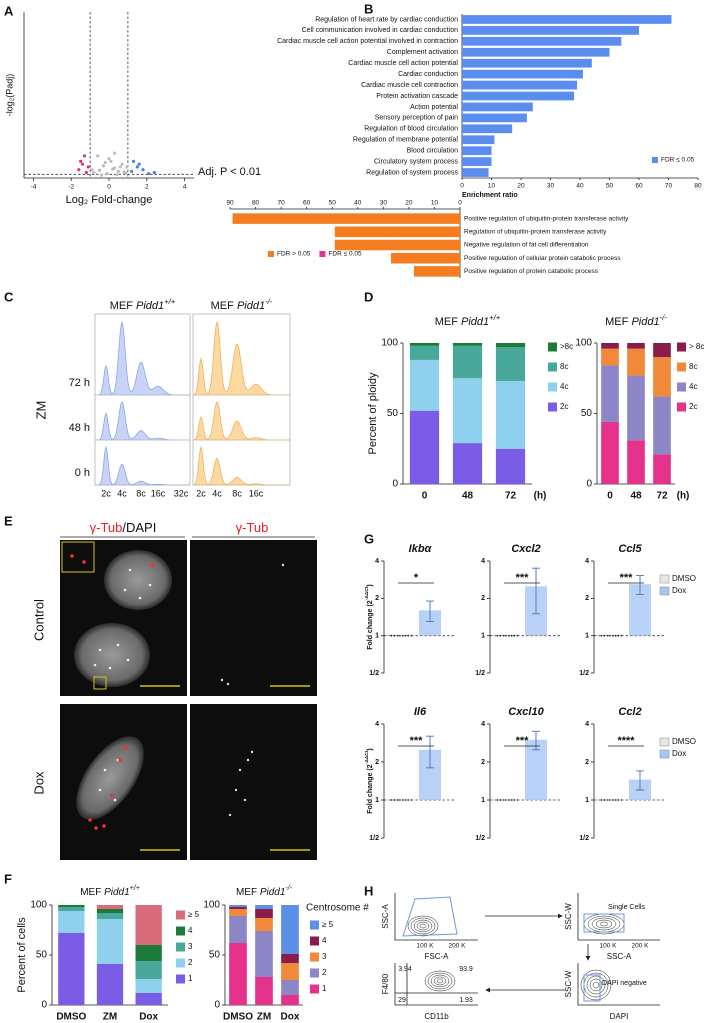  Describe the element at coordinates (190, 930) in the screenshot. I see `legend-label: 4` at that location.